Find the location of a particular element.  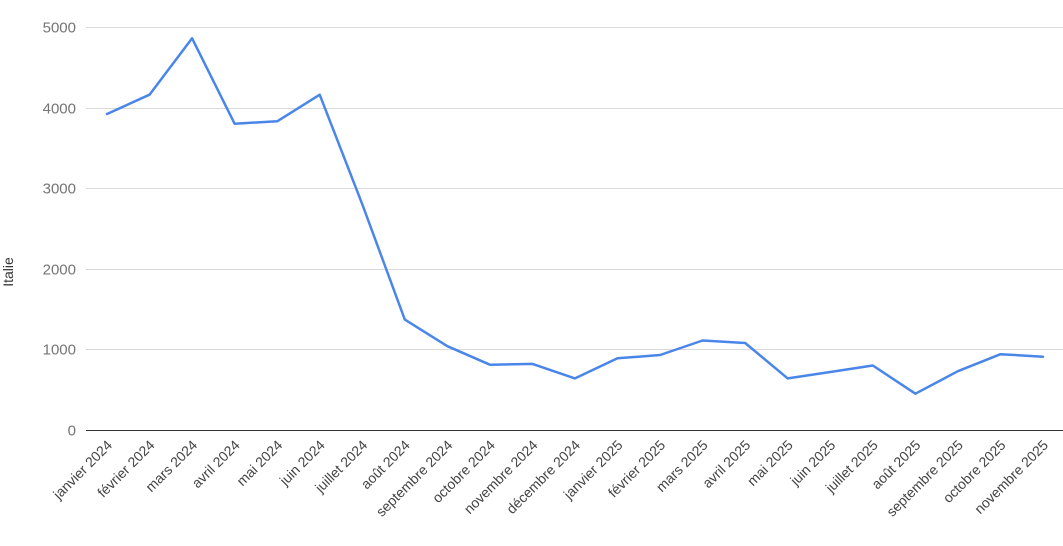

x-tick-label: septembre 2025 is located at coordinates (924, 478).